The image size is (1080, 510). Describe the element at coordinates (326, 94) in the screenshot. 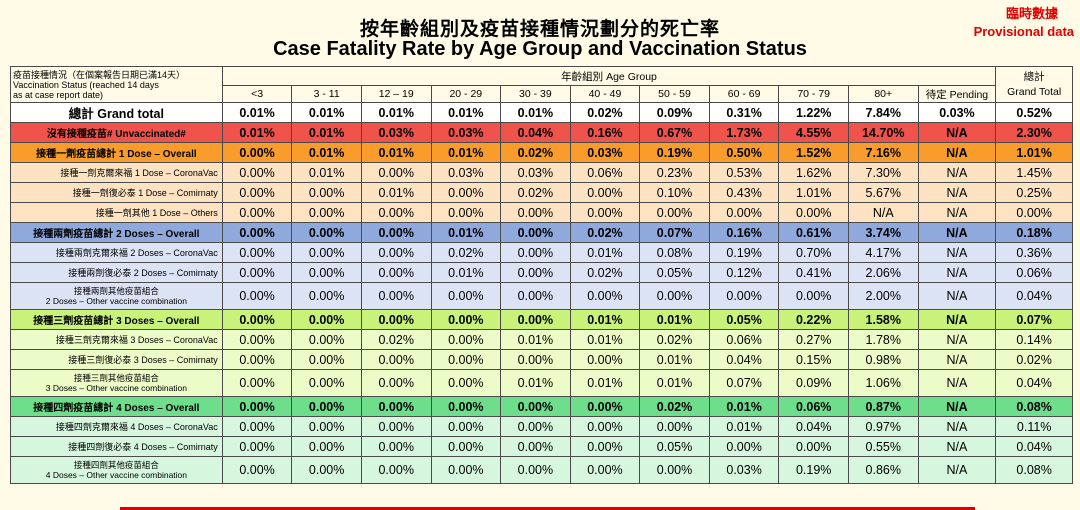

I see `column-header: 3 - 11` at that location.